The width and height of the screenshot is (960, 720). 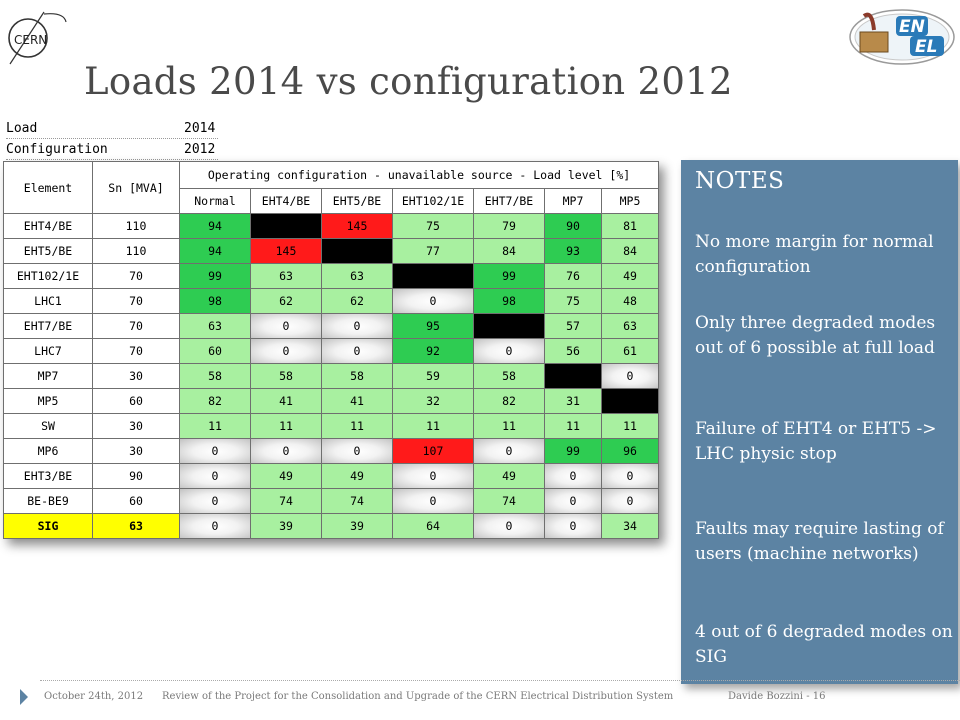 I want to click on load-value-cell: 107, so click(x=433, y=451).